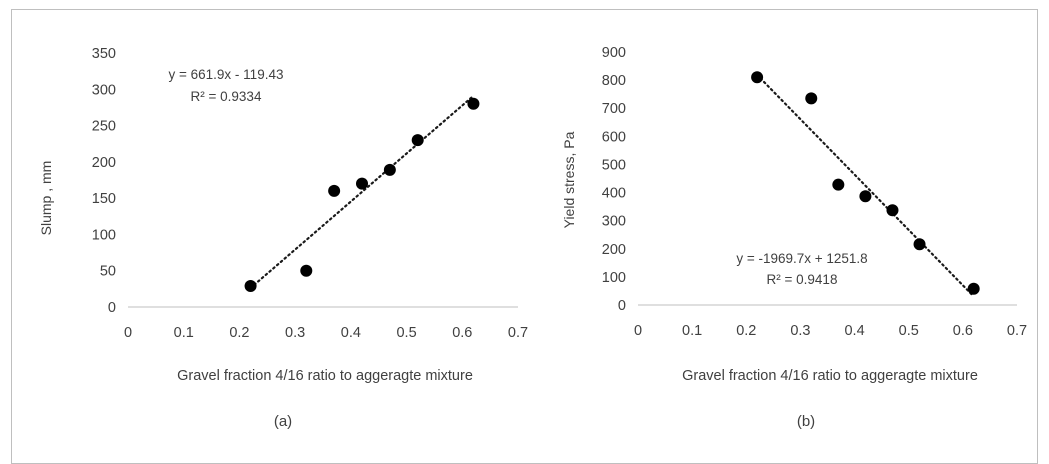  What do you see at coordinates (112, 308) in the screenshot?
I see `chart-a-y-tick-label: 0` at bounding box center [112, 308].